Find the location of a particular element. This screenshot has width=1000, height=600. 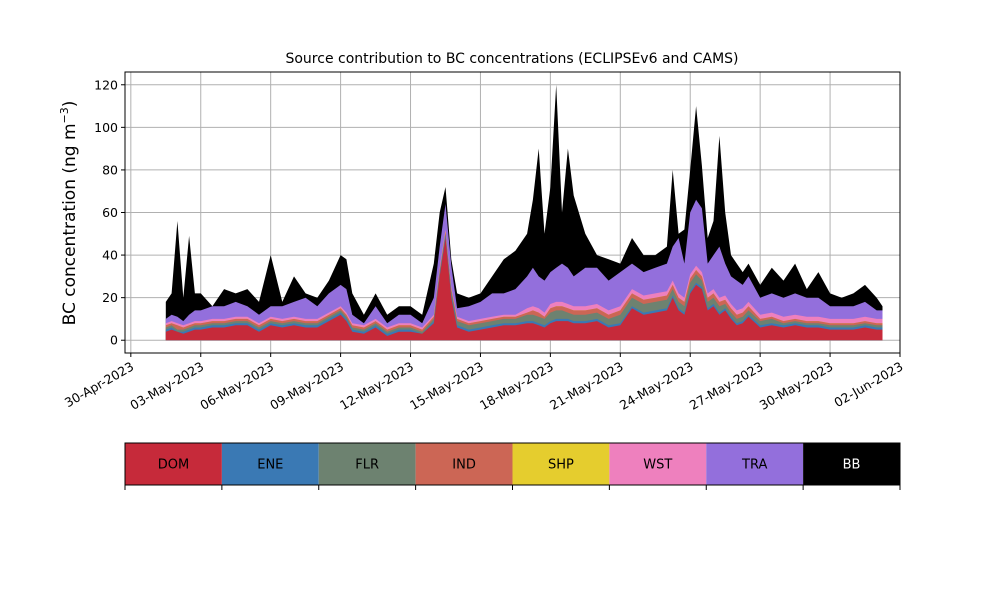

legend-swatch-shp is located at coordinates (561, 464).